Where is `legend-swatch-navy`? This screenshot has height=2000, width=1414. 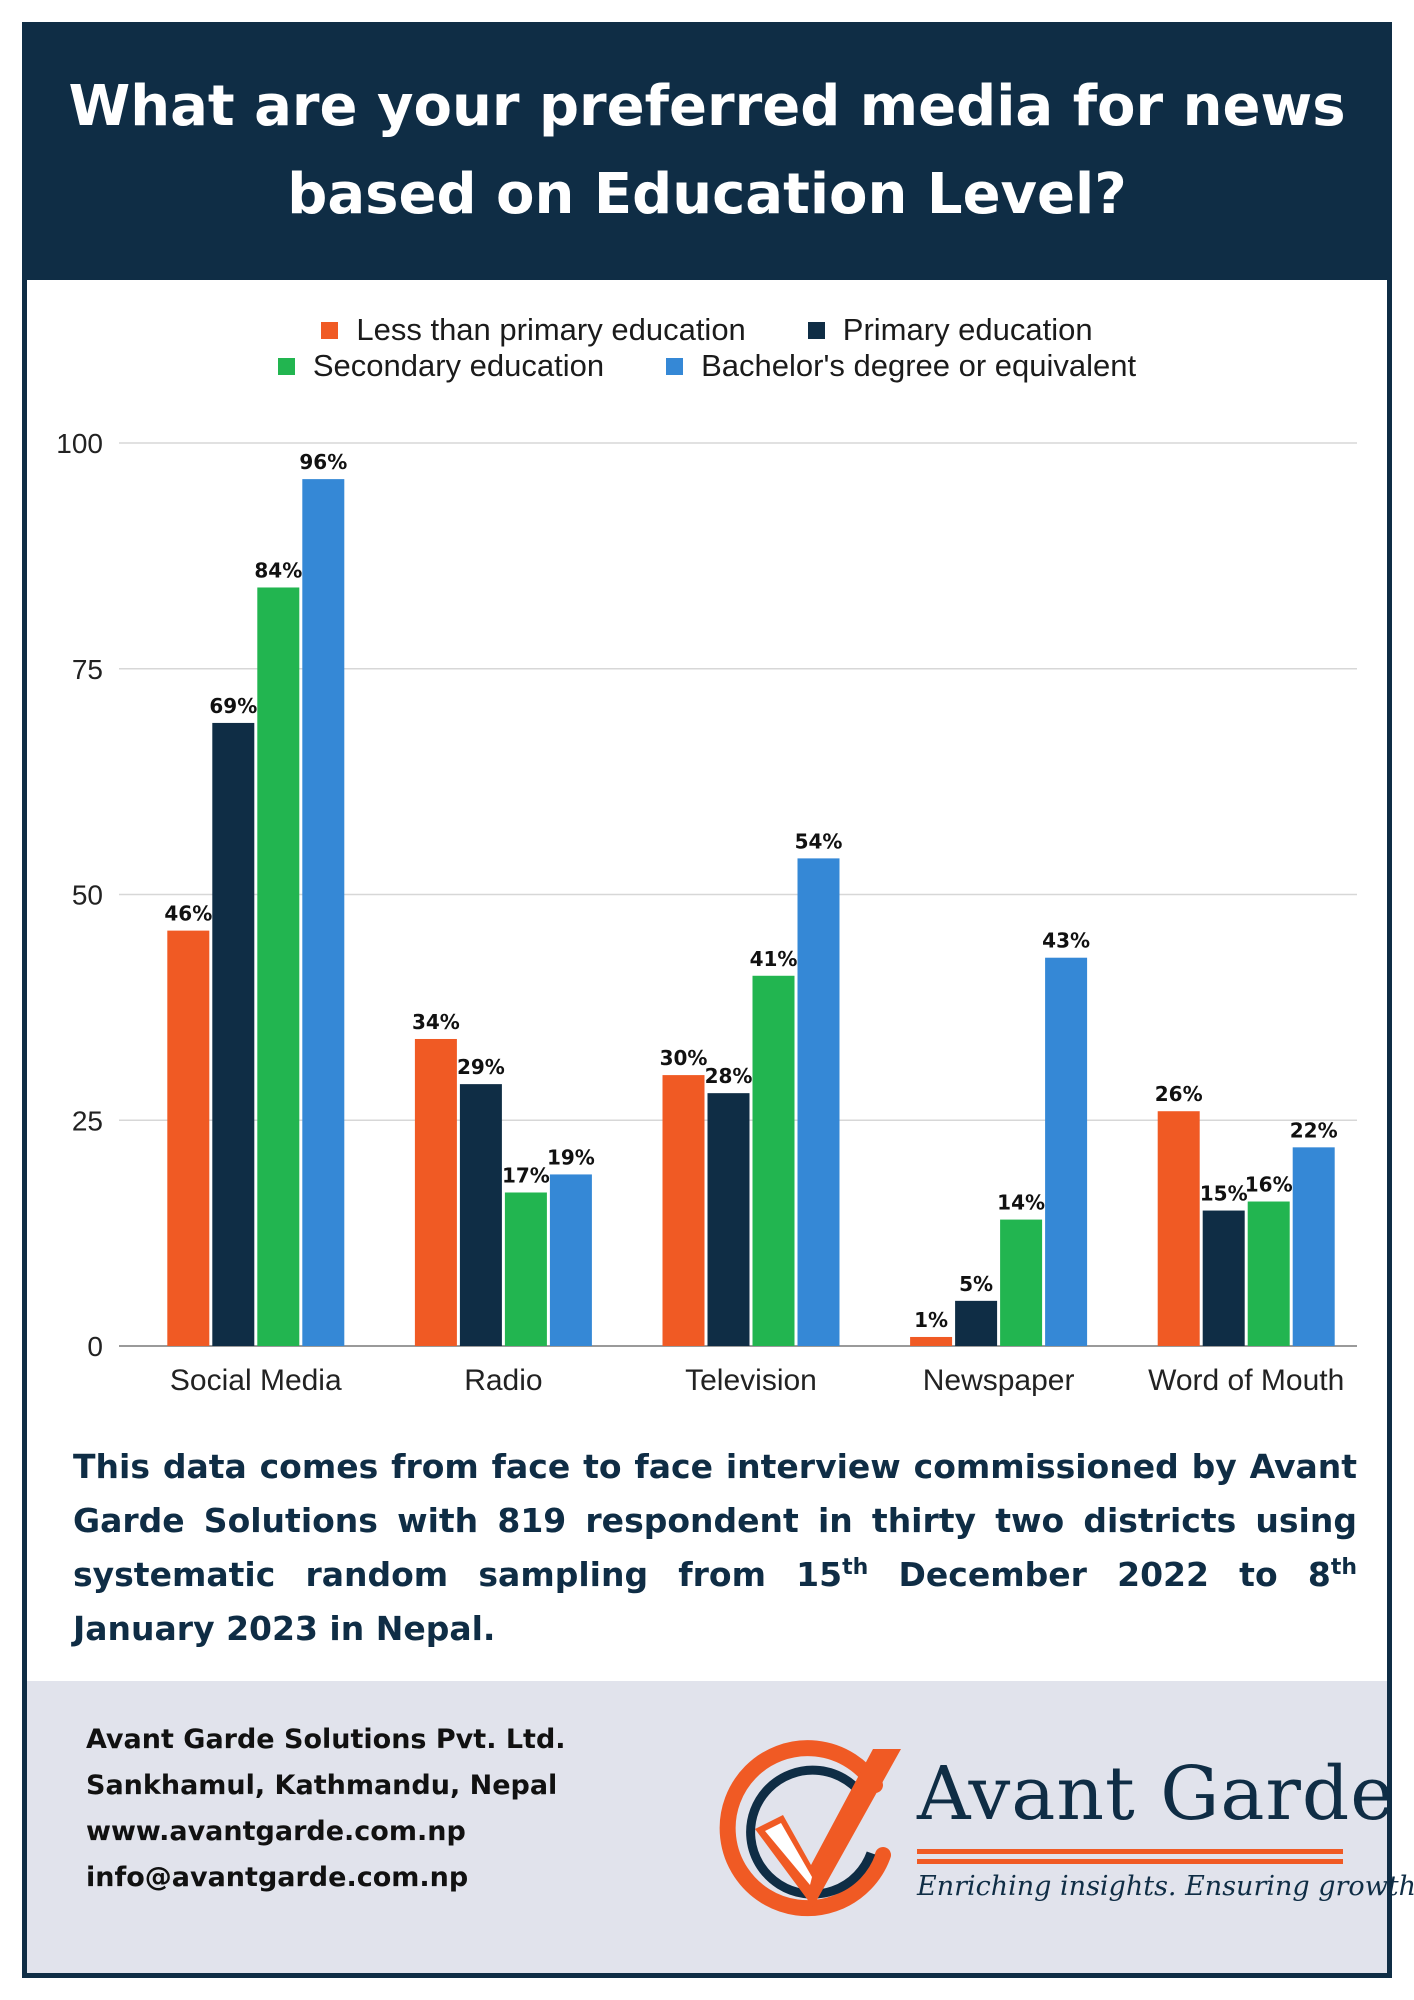 legend-swatch-navy is located at coordinates (816, 330).